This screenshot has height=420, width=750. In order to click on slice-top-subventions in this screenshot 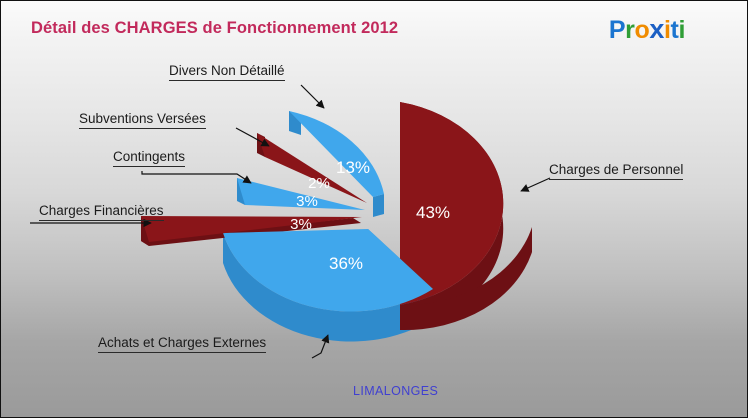, I will do `click(312, 168)`.